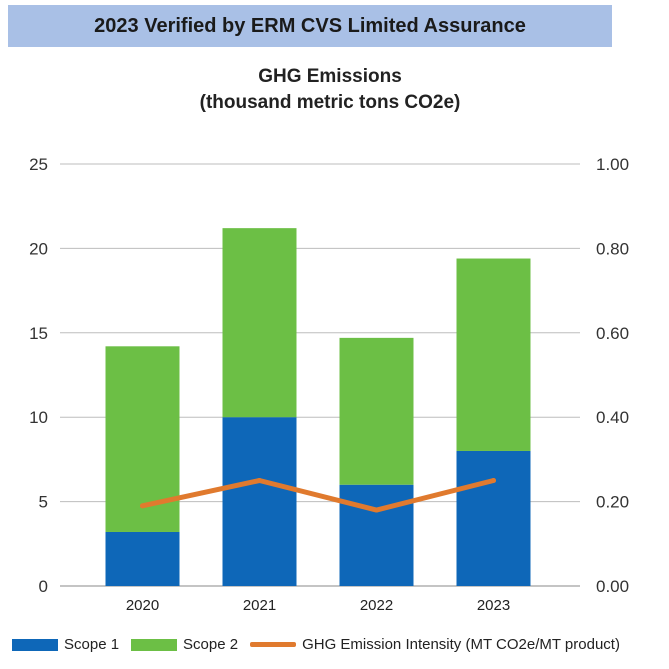  Describe the element at coordinates (38, 417) in the screenshot. I see `y-left-tick-label: 10` at that location.